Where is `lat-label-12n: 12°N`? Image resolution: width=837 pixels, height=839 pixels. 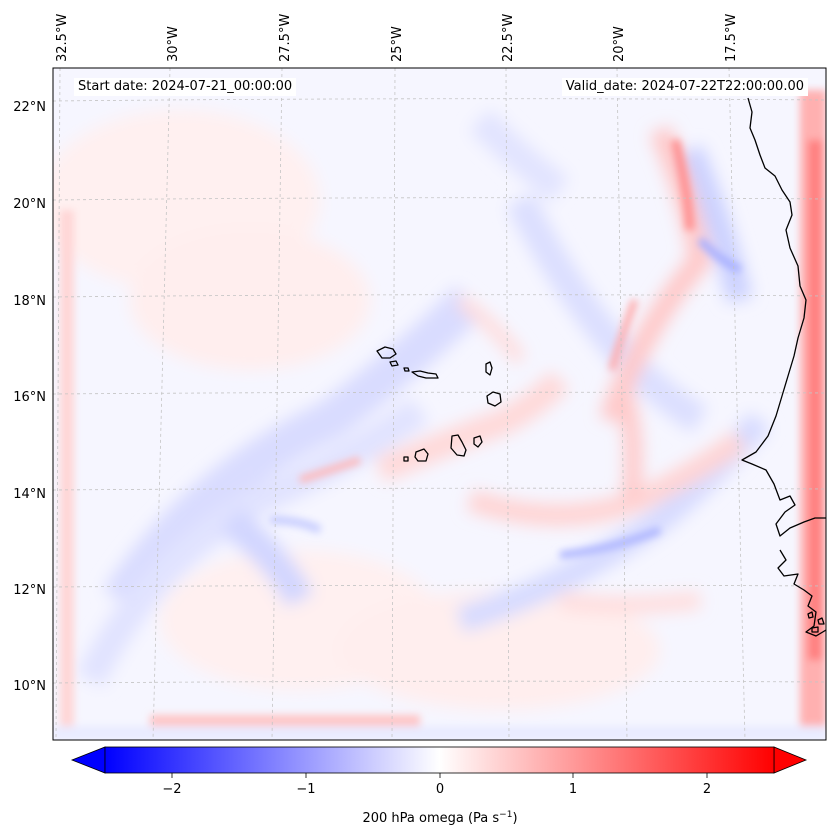
lat-label-12n: 12°N is located at coordinates (29, 590).